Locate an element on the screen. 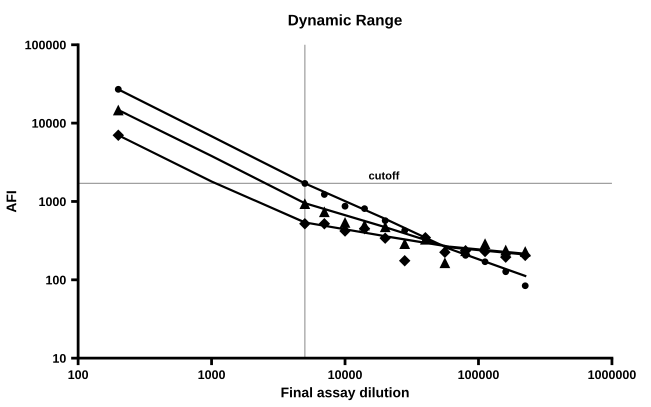  y-tick-label: 10000 is located at coordinates (49, 123).